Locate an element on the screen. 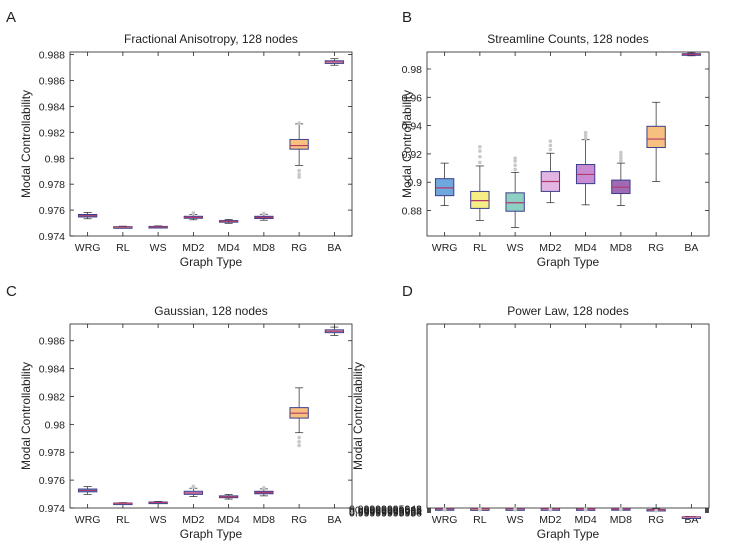 The height and width of the screenshot is (543, 747). box-rg is located at coordinates (299, 417).